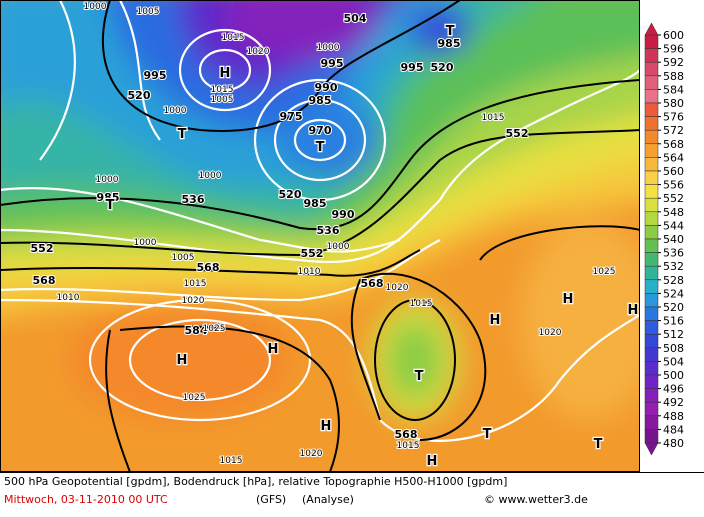  What do you see at coordinates (673, 35) in the screenshot?
I see `colorbar-label: 600` at bounding box center [673, 35].